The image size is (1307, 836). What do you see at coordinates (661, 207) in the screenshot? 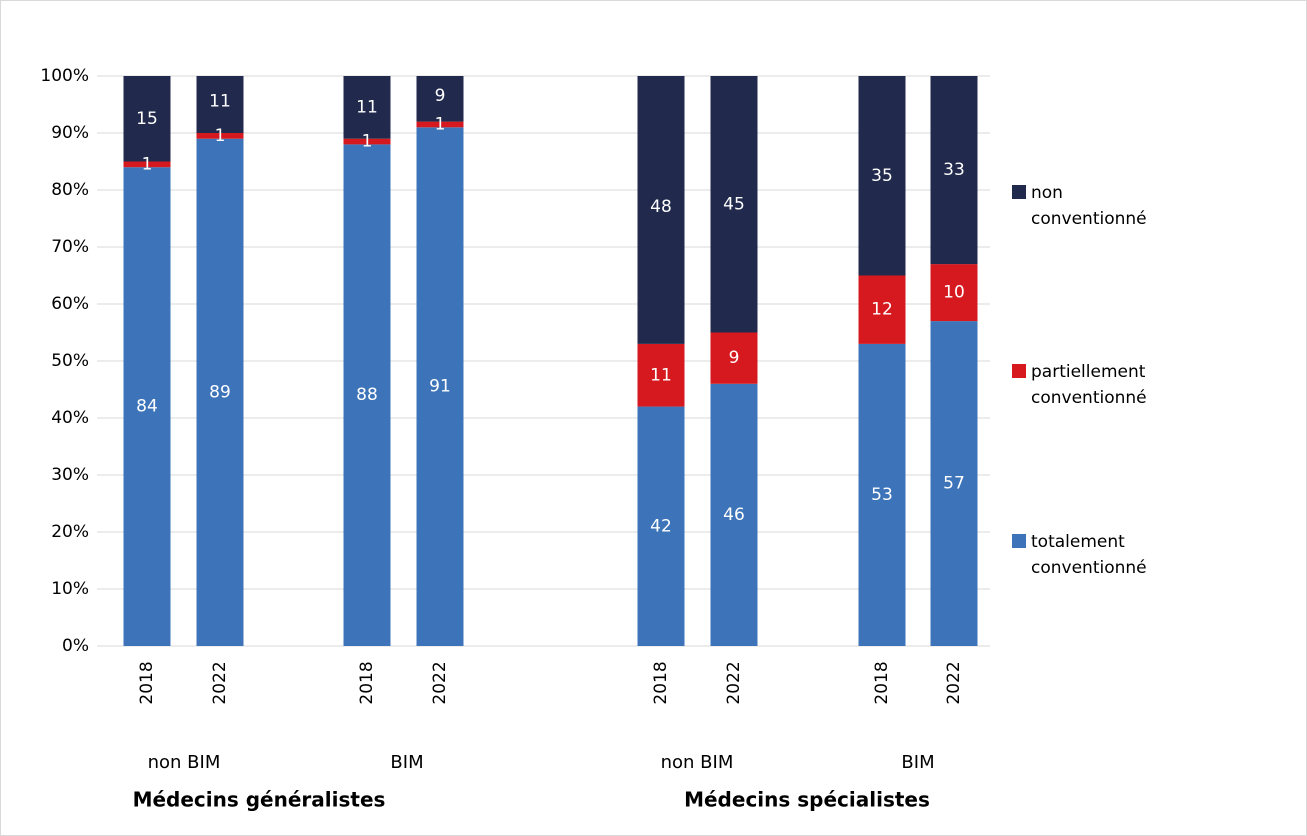
I see `data-label: 48` at bounding box center [661, 207].